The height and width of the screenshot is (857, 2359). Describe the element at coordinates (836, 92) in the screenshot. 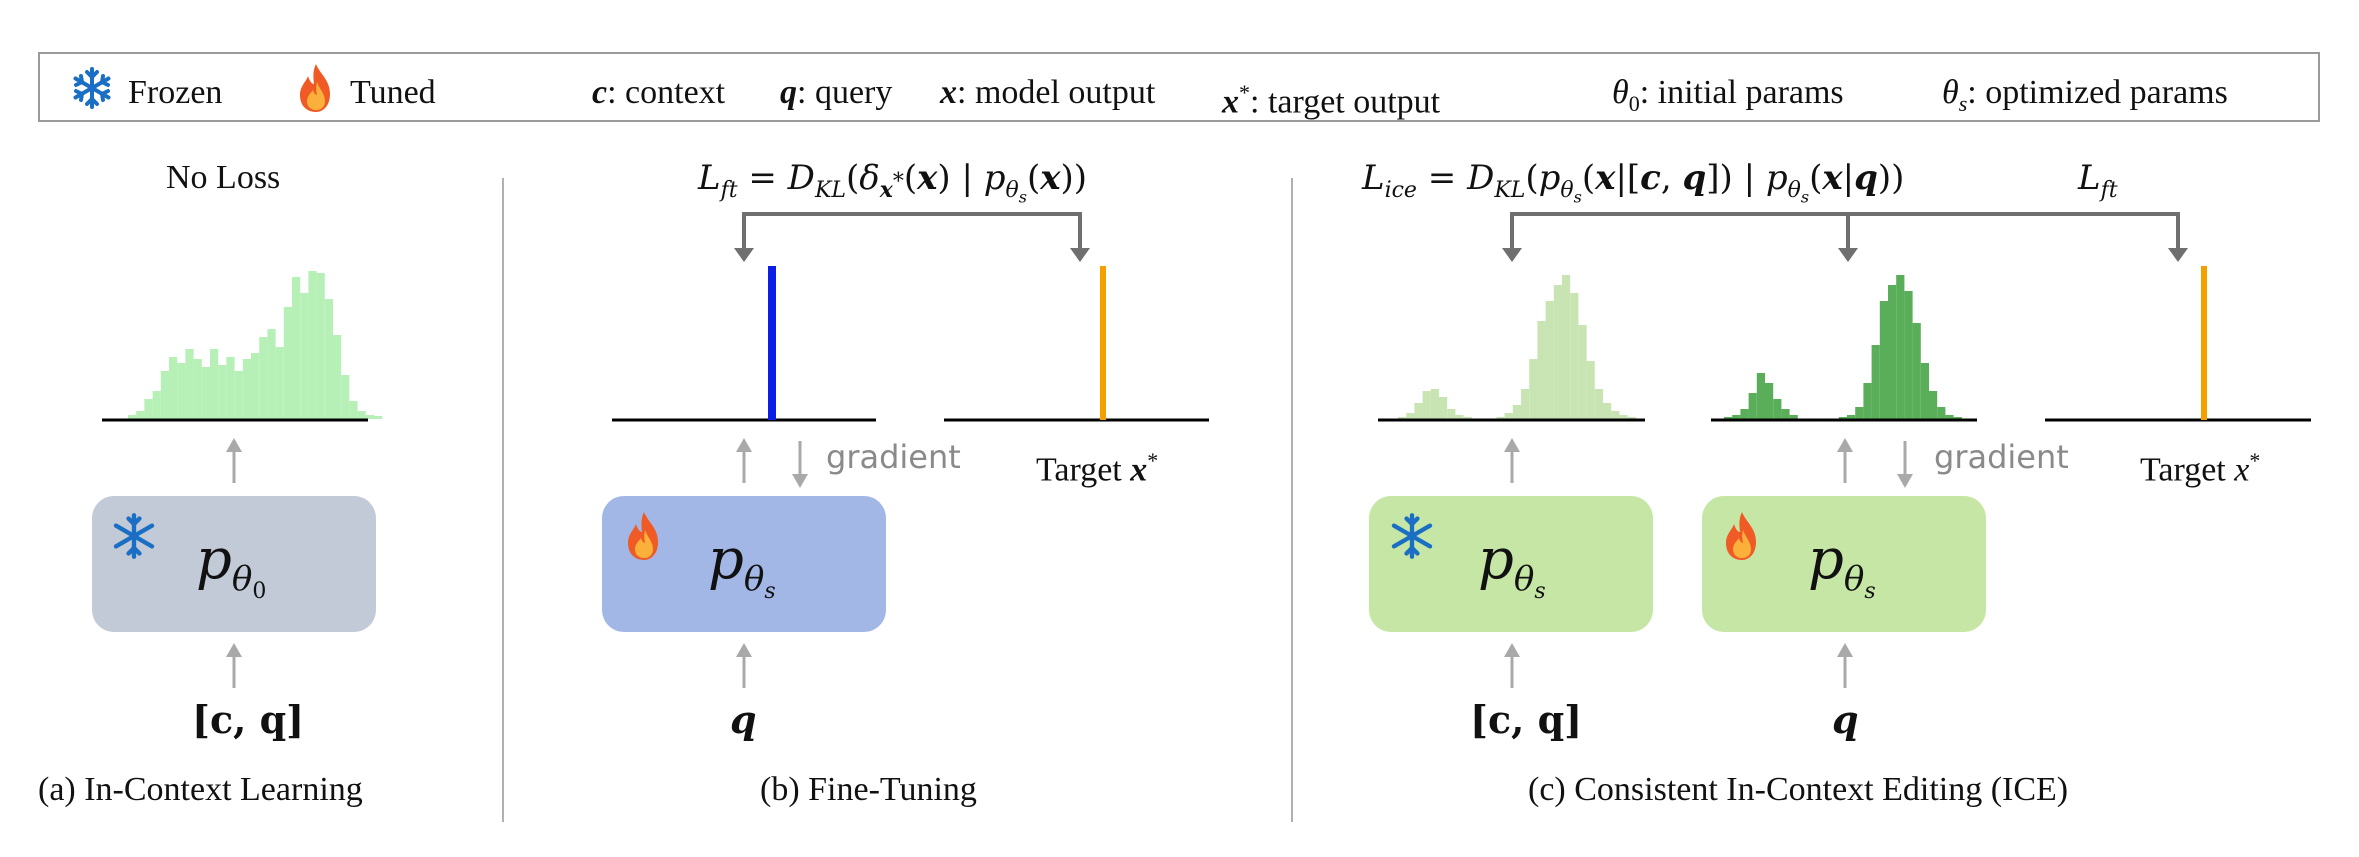

I see `legend-query: q: query` at that location.